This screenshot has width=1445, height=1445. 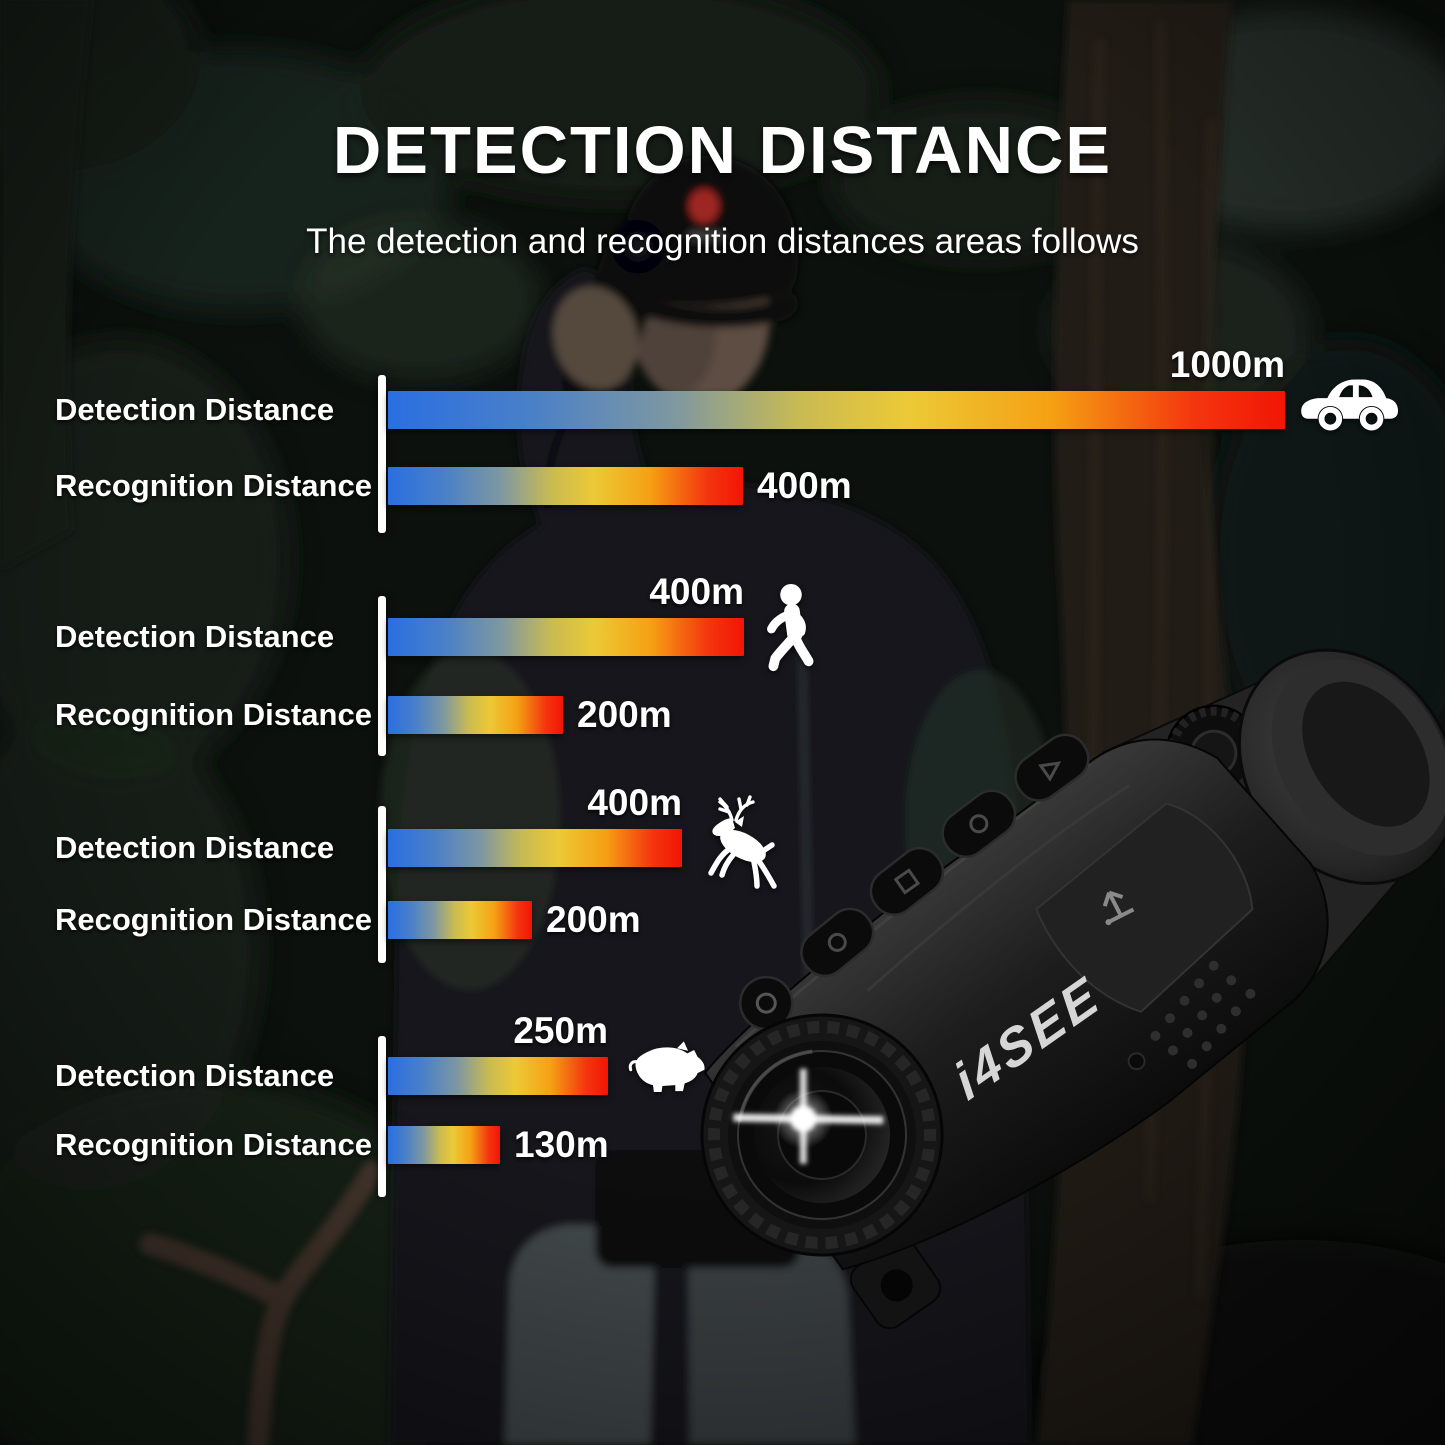 What do you see at coordinates (836, 386) in the screenshot?
I see `detection-bar: 1000m` at bounding box center [836, 386].